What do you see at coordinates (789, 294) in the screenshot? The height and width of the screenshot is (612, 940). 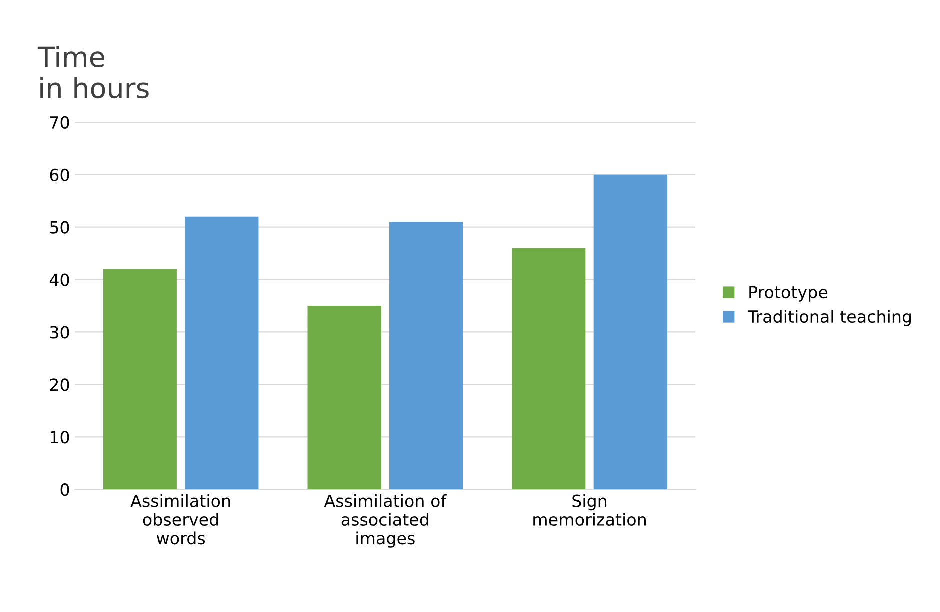 I see `legend-label: Prototype` at bounding box center [789, 294].